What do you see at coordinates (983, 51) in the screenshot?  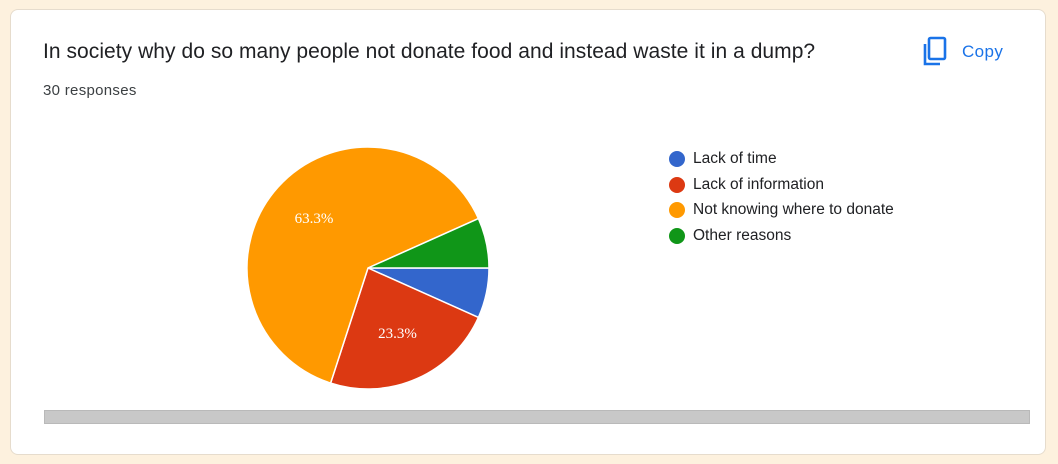 I see `copy-button-label: Copy` at bounding box center [983, 51].